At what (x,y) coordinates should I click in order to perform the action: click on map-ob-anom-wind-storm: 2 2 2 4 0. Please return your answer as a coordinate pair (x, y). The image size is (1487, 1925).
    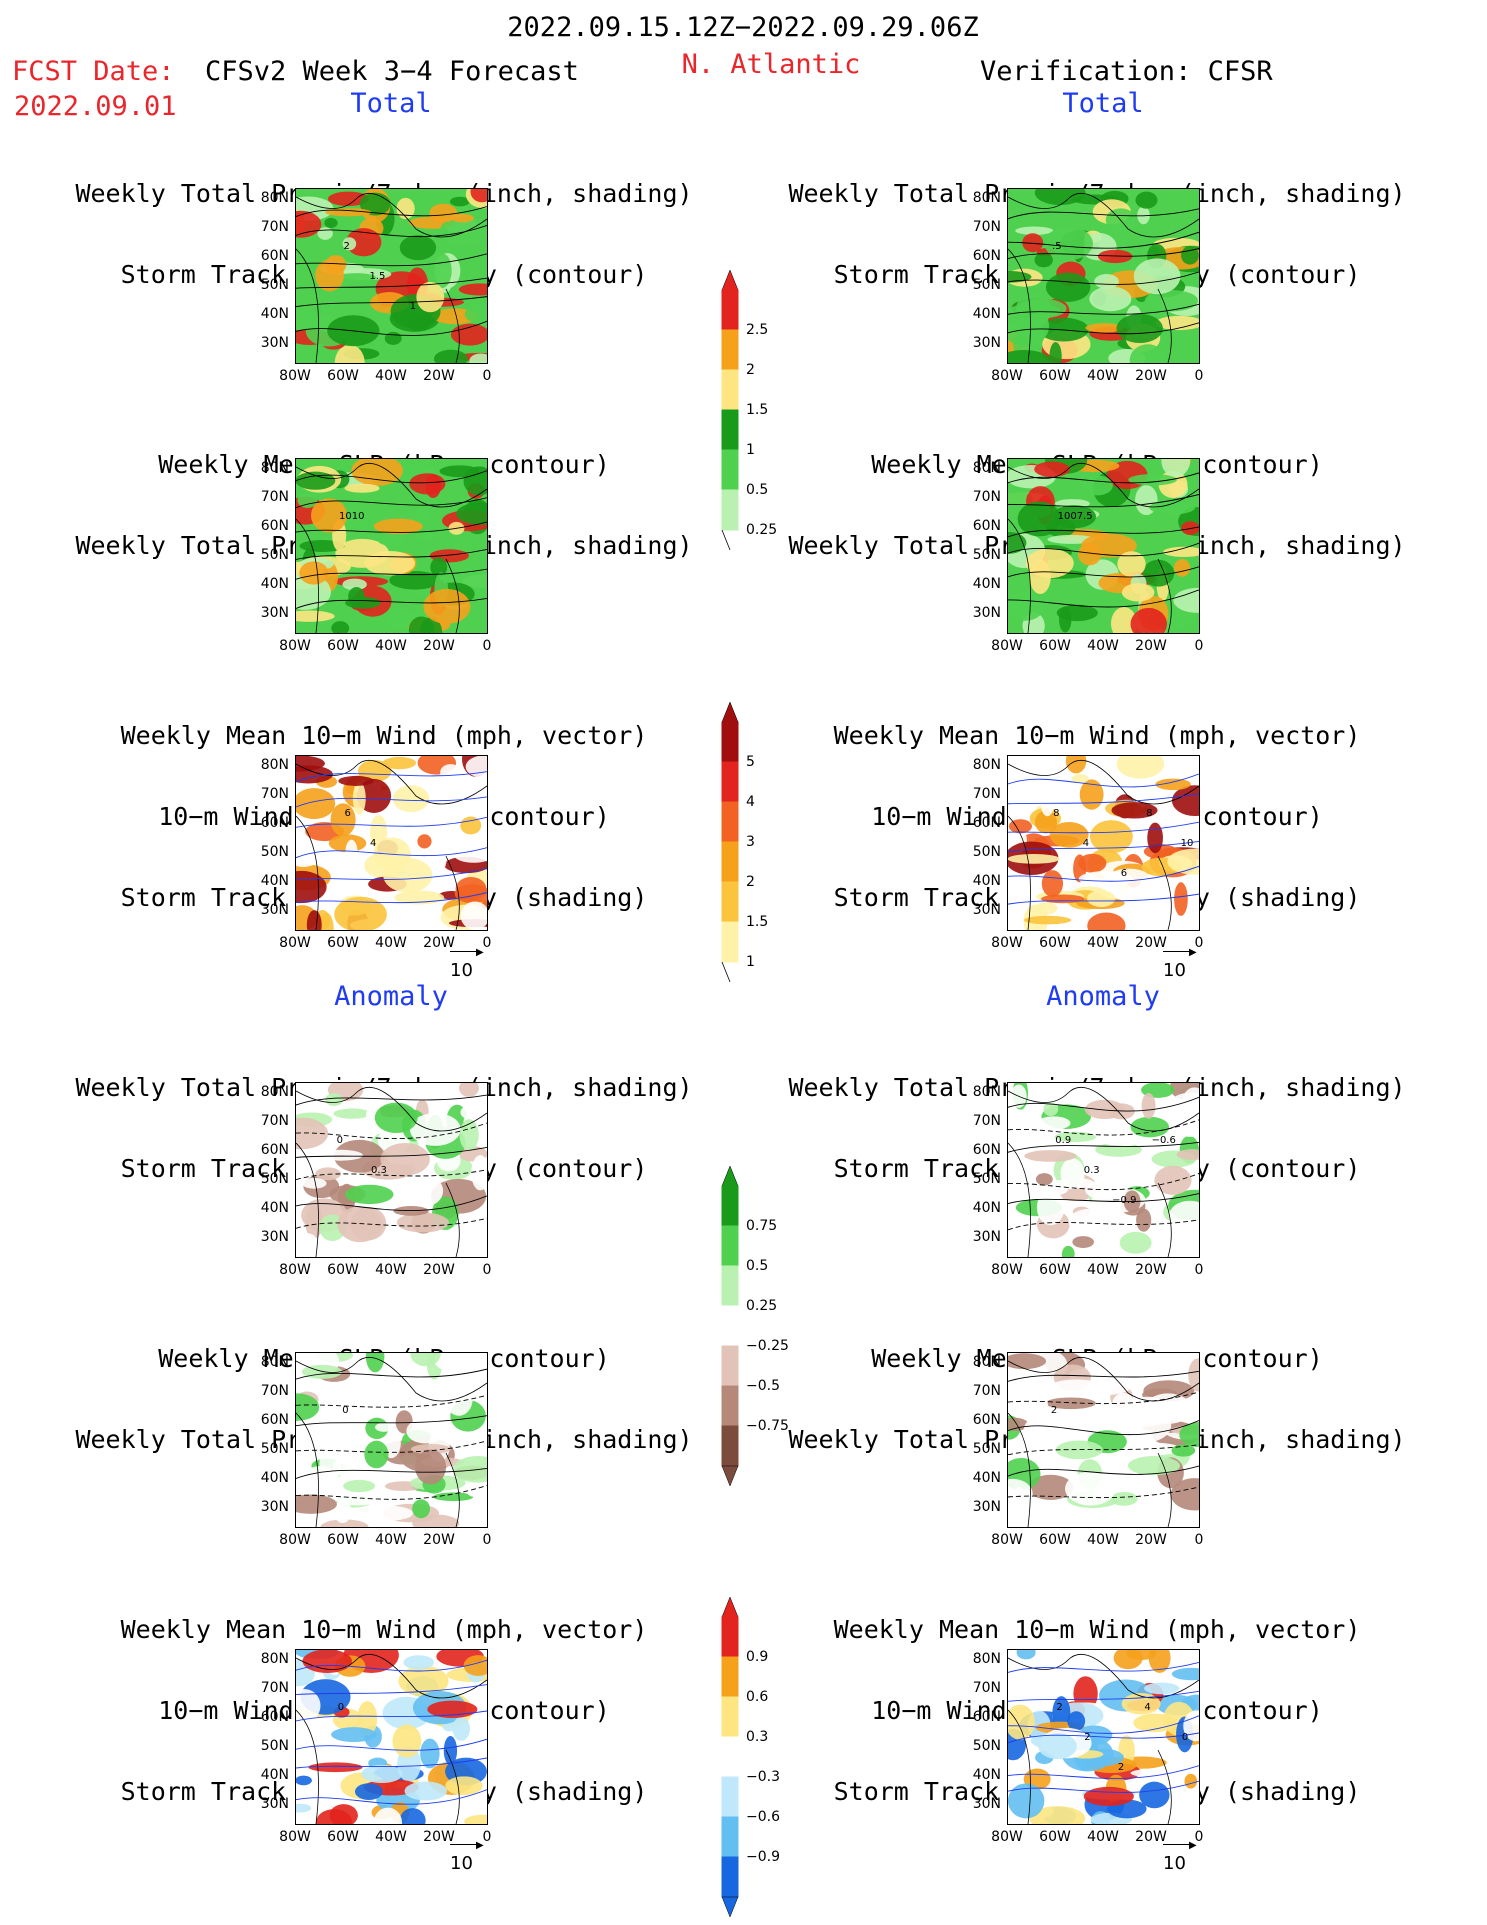
    Looking at the image, I should click on (1103, 1737).